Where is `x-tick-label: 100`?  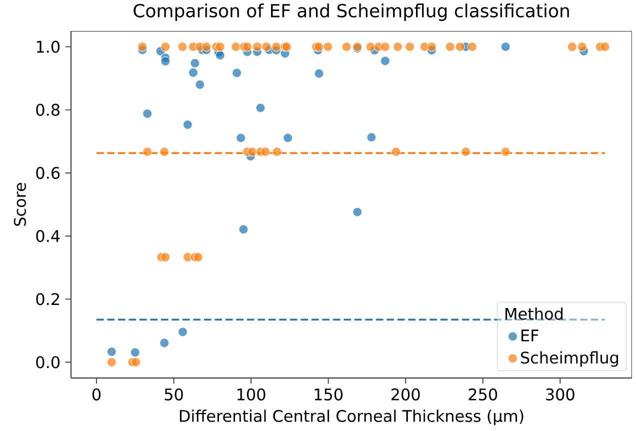
x-tick-label: 100 is located at coordinates (252, 394).